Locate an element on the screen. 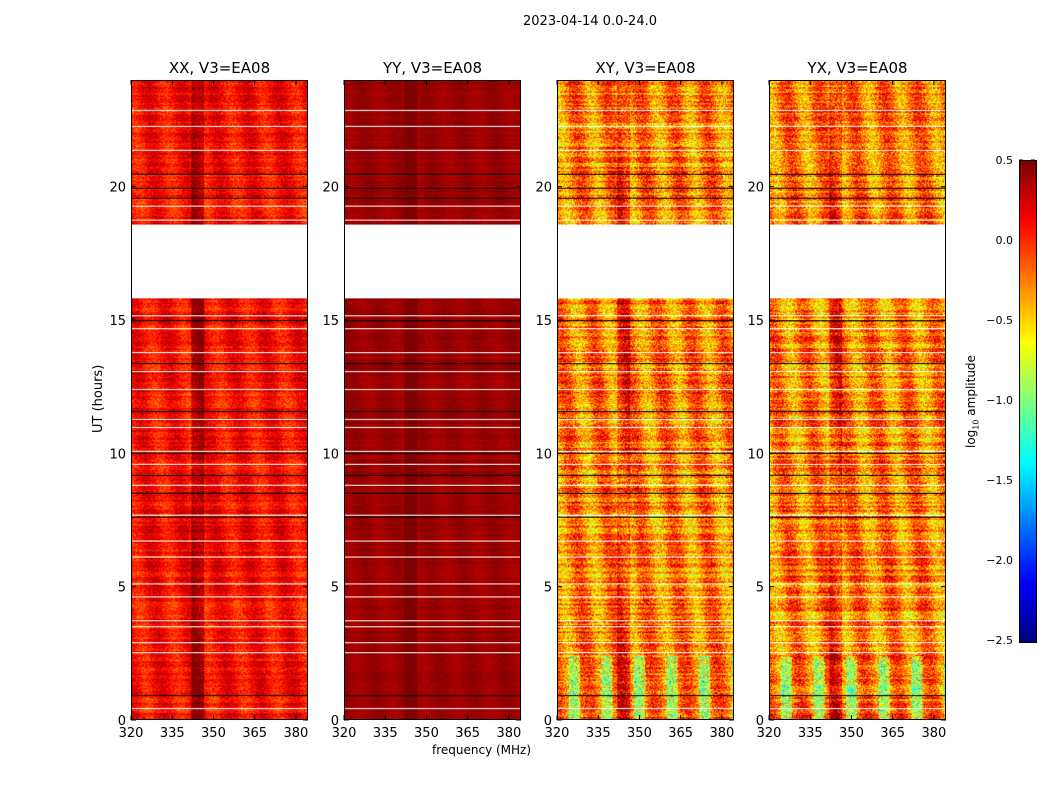  panel-title-1: YY, V3=EA08 is located at coordinates (432, 68).